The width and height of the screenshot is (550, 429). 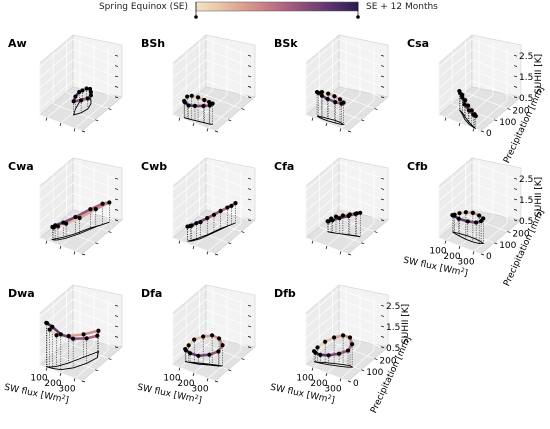 What do you see at coordinates (526, 57) in the screenshot?
I see `z-tick-label: 2.5` at bounding box center [526, 57].